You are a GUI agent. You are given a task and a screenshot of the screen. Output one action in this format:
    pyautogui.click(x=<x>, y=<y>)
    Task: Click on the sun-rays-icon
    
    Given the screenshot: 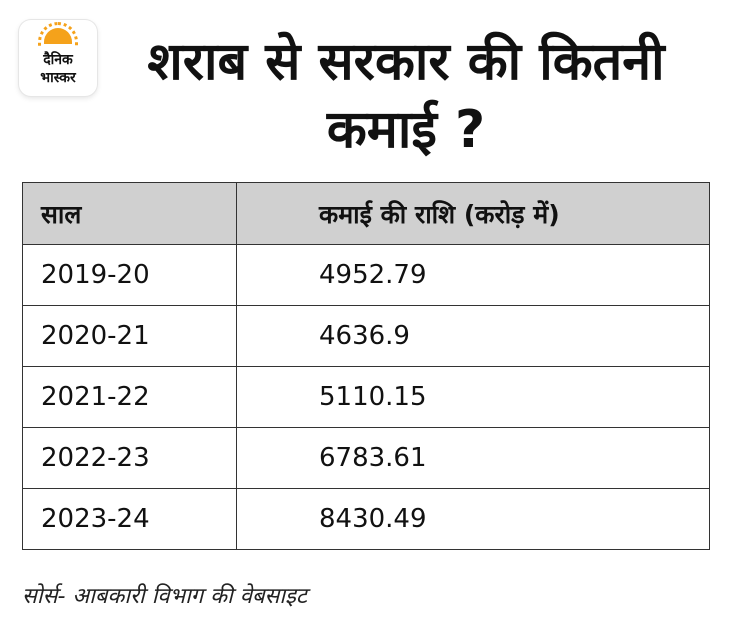 What is the action you would take?
    pyautogui.click(x=58, y=34)
    